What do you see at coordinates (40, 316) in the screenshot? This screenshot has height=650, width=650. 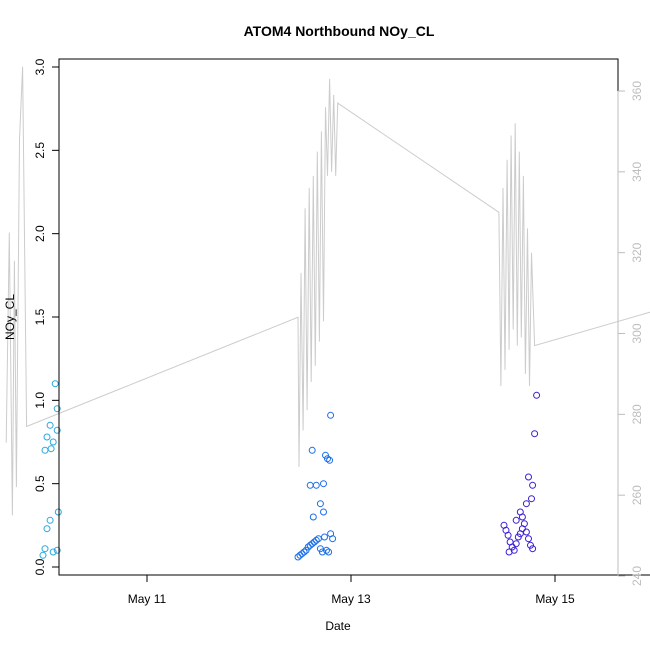 I see `y-tick-label: 1.5` at bounding box center [40, 316].